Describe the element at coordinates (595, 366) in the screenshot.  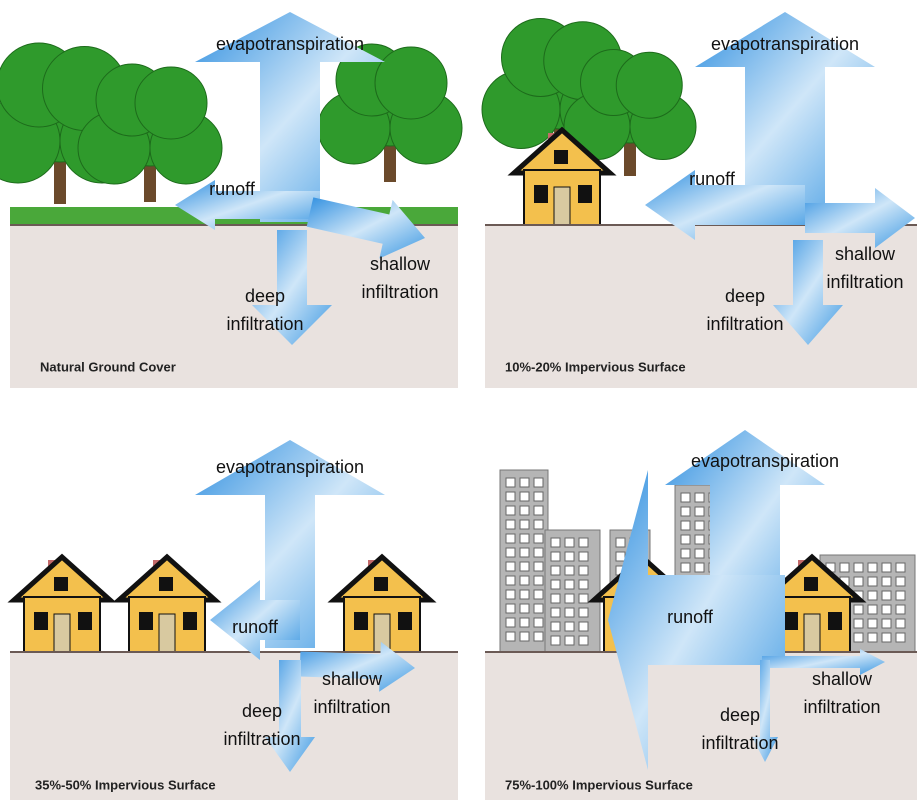
I see `panel-caption: 10%-20% Impervious Surface` at that location.